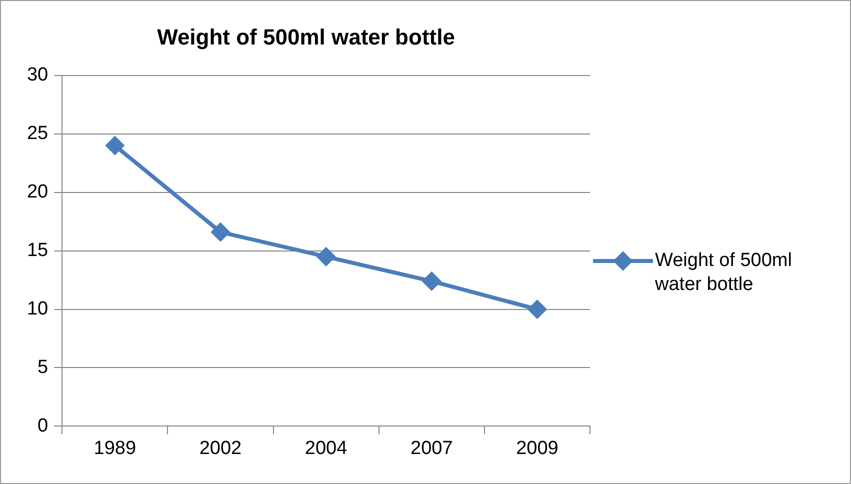  What do you see at coordinates (326, 448) in the screenshot?
I see `x-tick-label: 2004` at bounding box center [326, 448].